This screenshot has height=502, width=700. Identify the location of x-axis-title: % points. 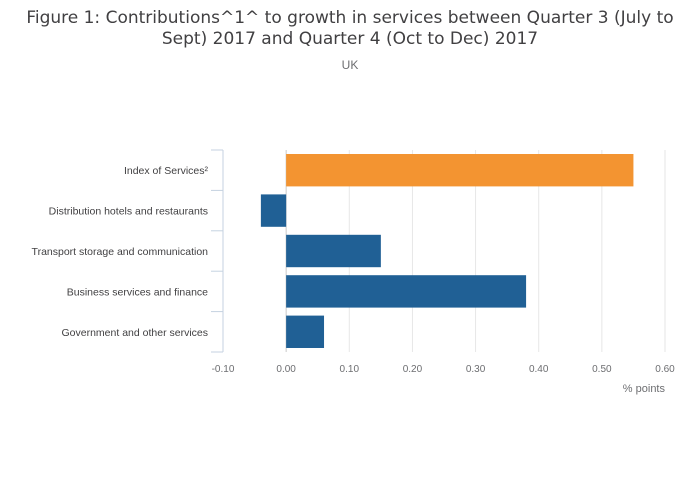
(644, 389).